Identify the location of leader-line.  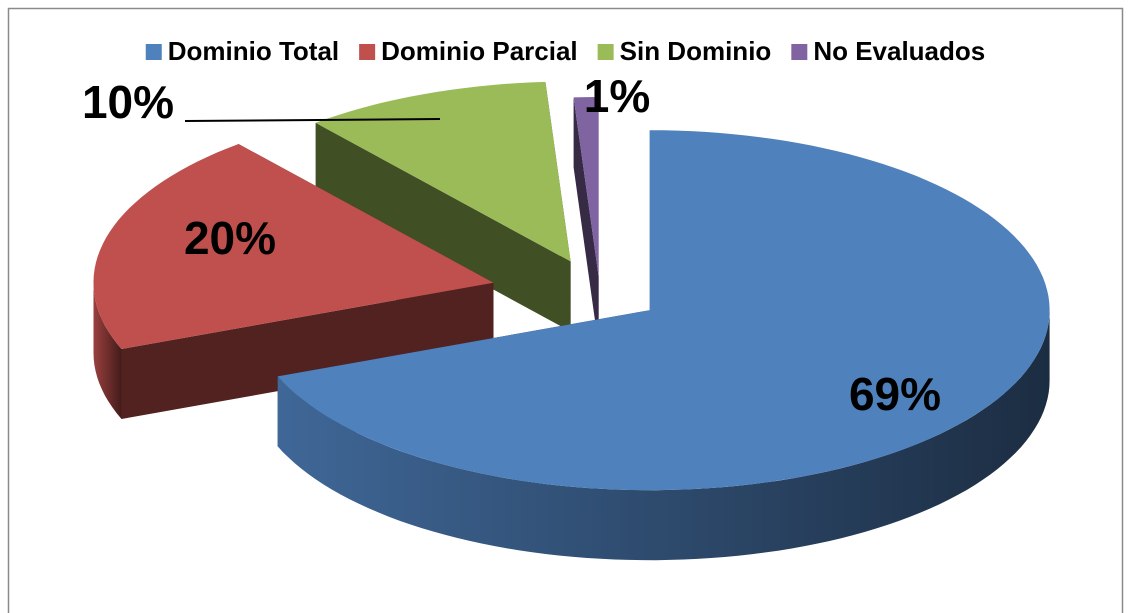
(312, 120).